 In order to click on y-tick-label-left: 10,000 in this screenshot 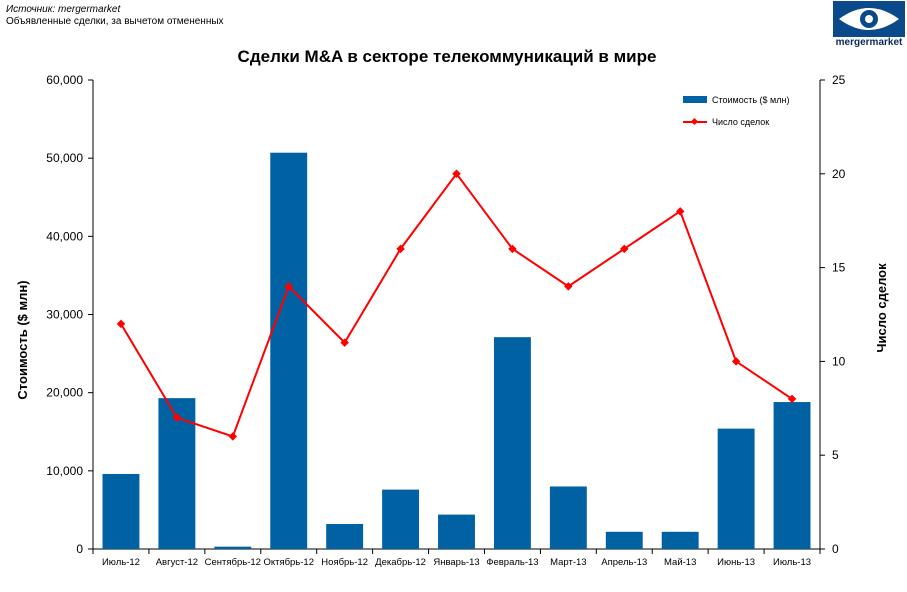, I will do `click(64, 471)`.